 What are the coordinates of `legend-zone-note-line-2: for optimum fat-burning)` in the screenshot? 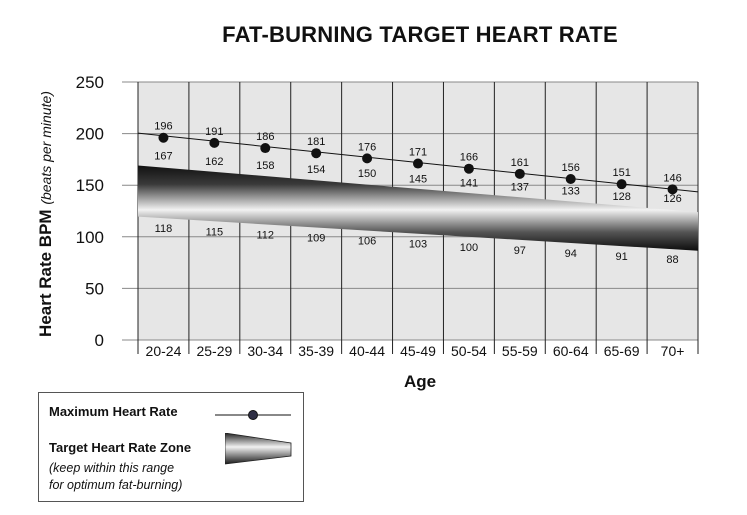 It's located at (116, 485).